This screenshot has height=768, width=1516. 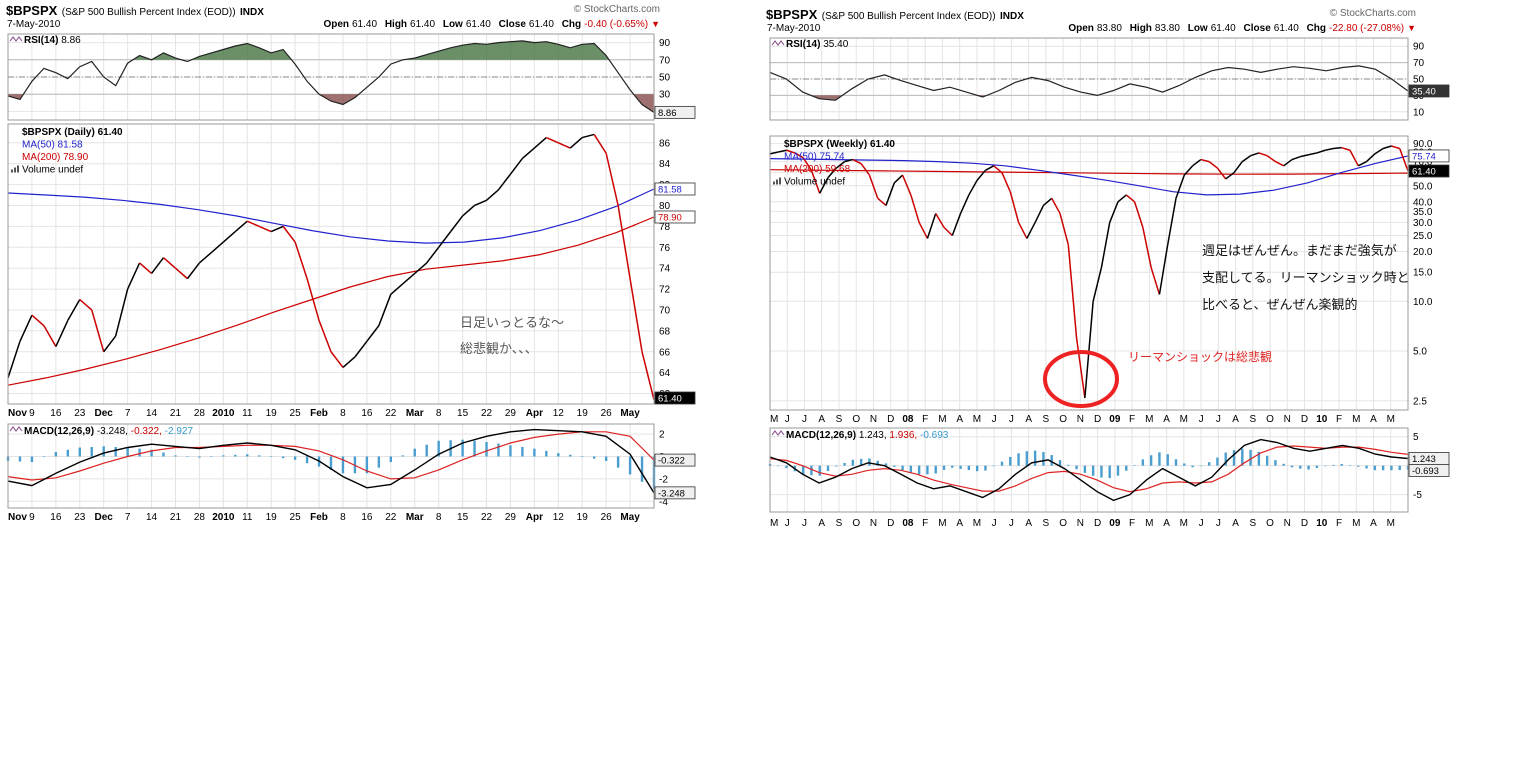 I want to click on svg-text: MA(200) 59.68, so click(x=817, y=169).